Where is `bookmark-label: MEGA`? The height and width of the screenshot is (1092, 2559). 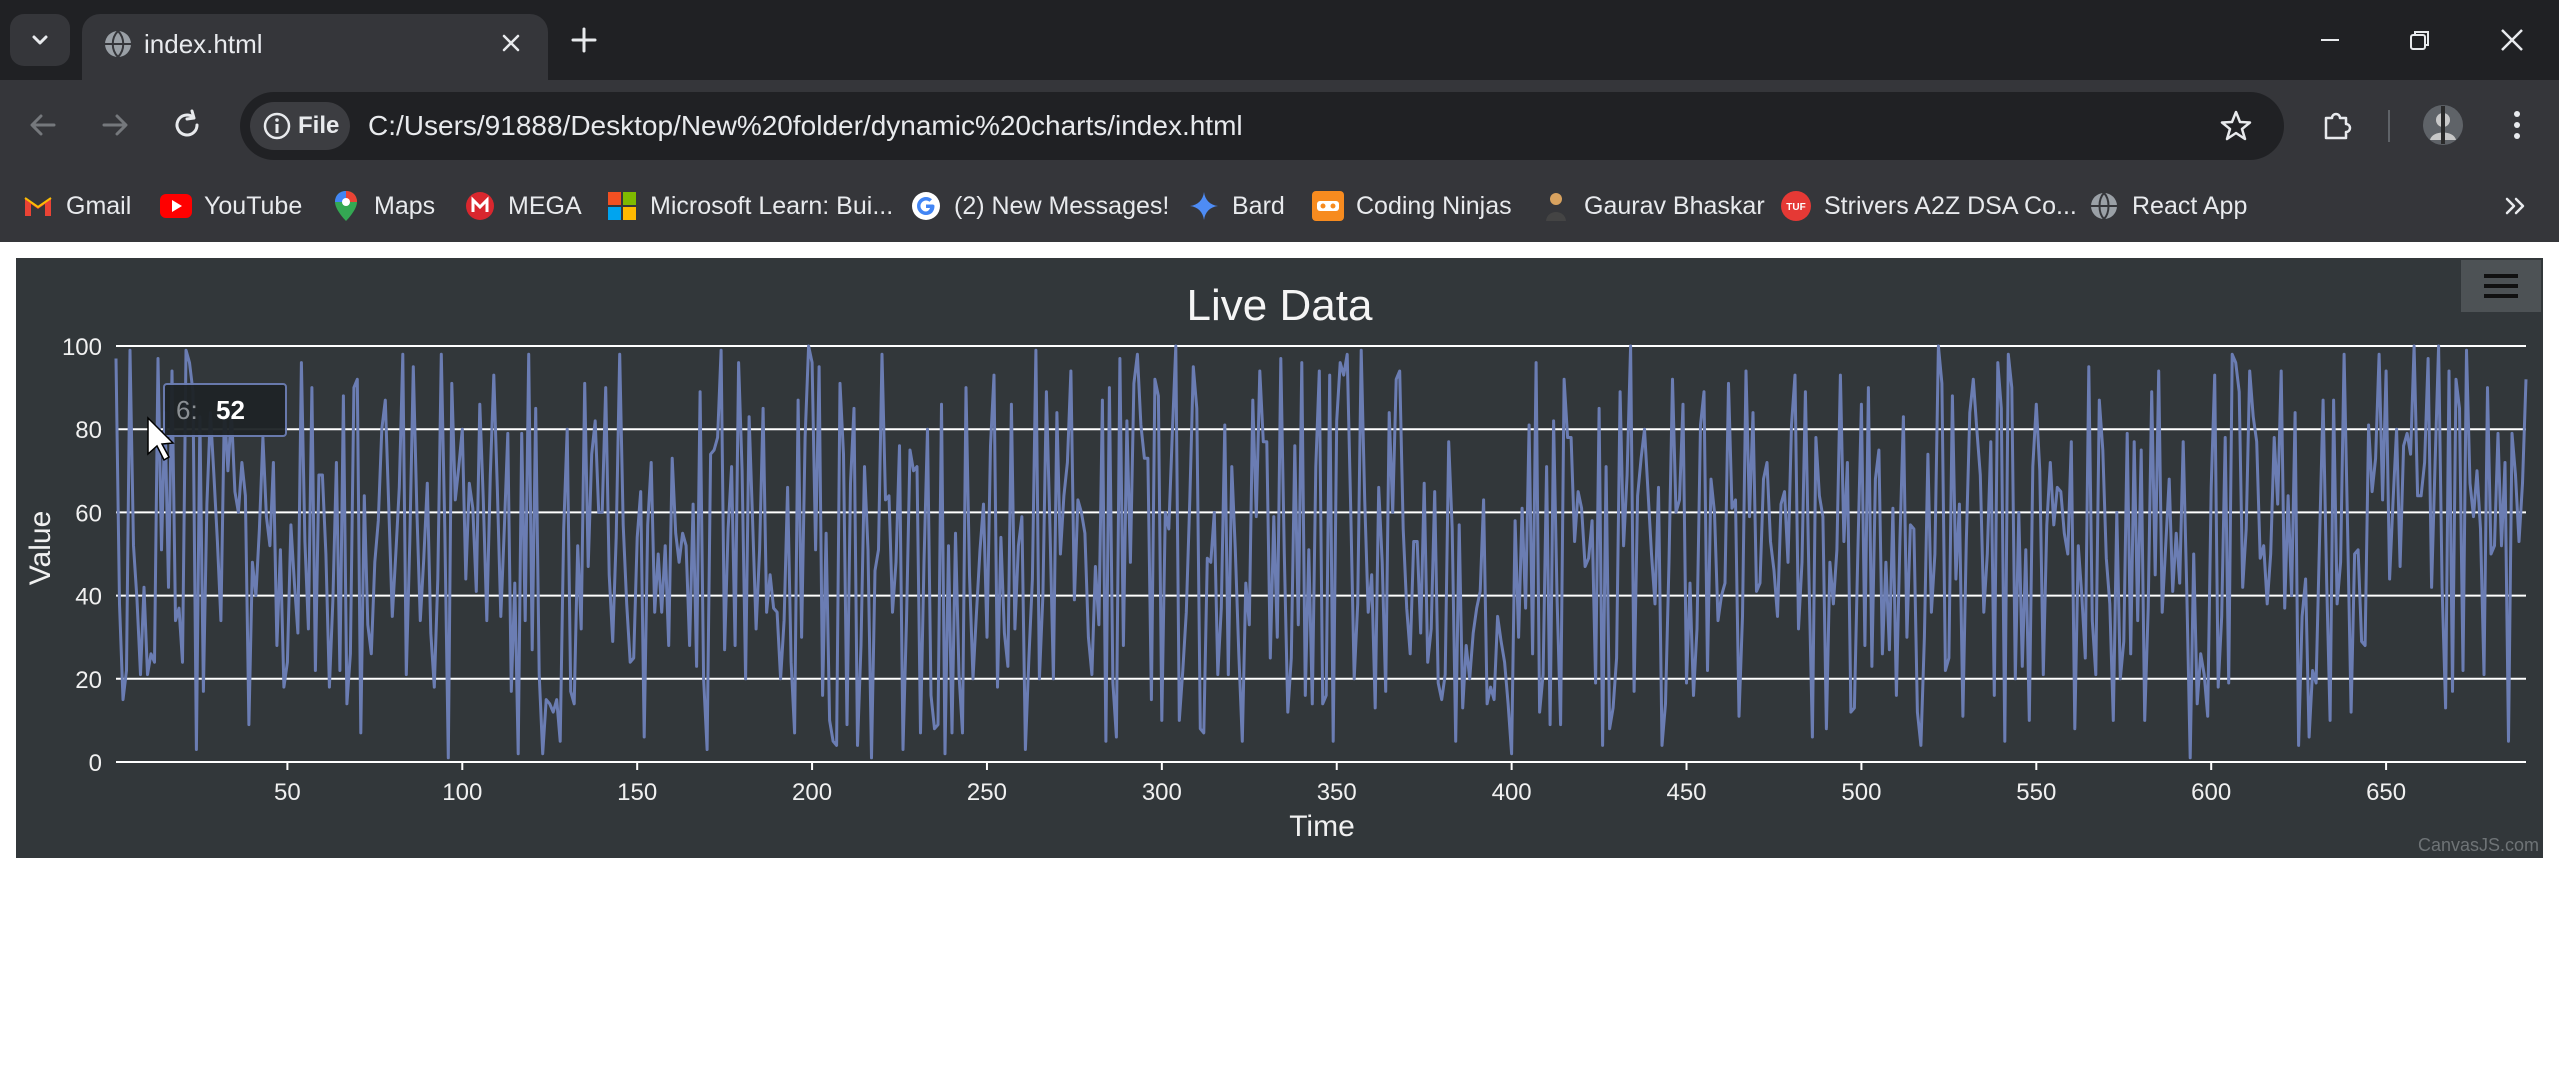 bookmark-label: MEGA is located at coordinates (545, 205).